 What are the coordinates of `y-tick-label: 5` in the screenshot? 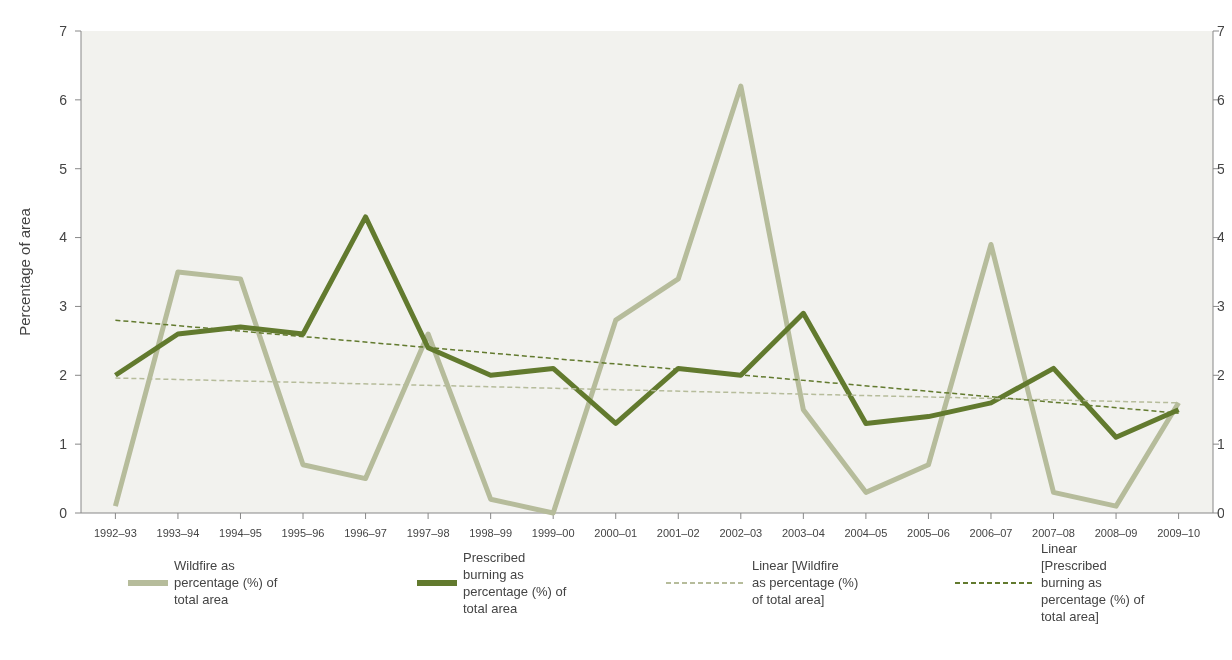 It's located at (63, 168).